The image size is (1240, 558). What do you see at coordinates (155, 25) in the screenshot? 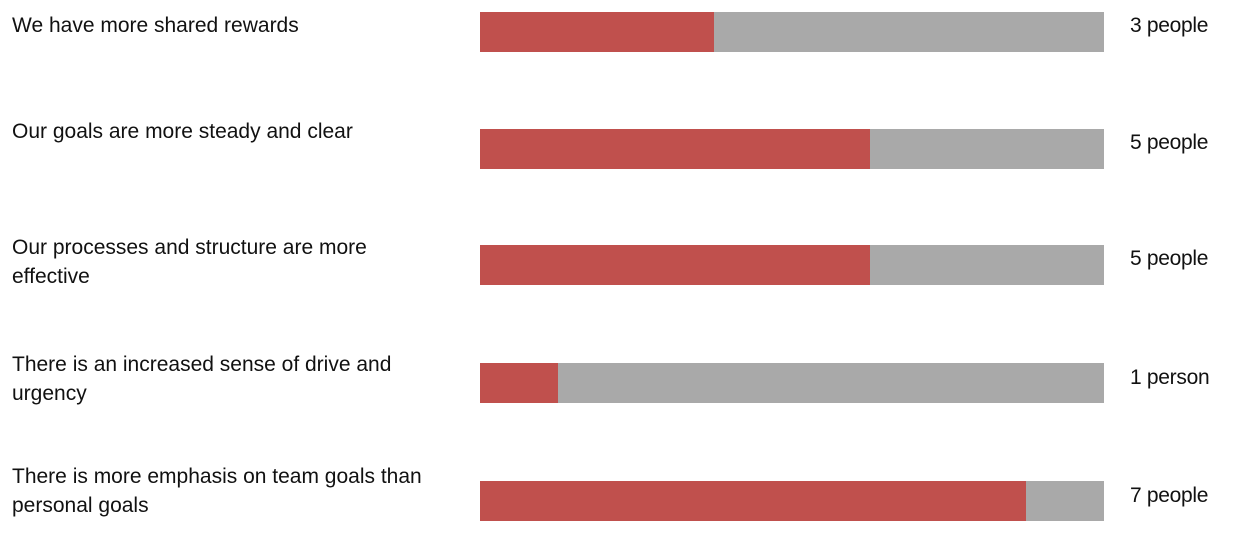
I see `category-label: We have more shared rewards` at bounding box center [155, 25].